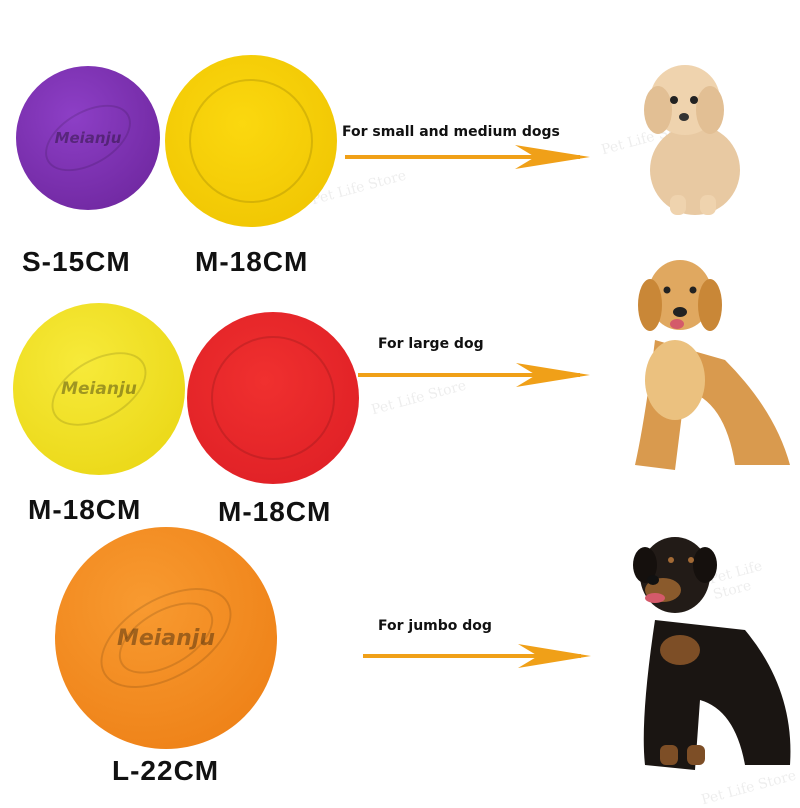  What do you see at coordinates (251, 141) in the screenshot?
I see `yellow-frisbee-disc` at bounding box center [251, 141].